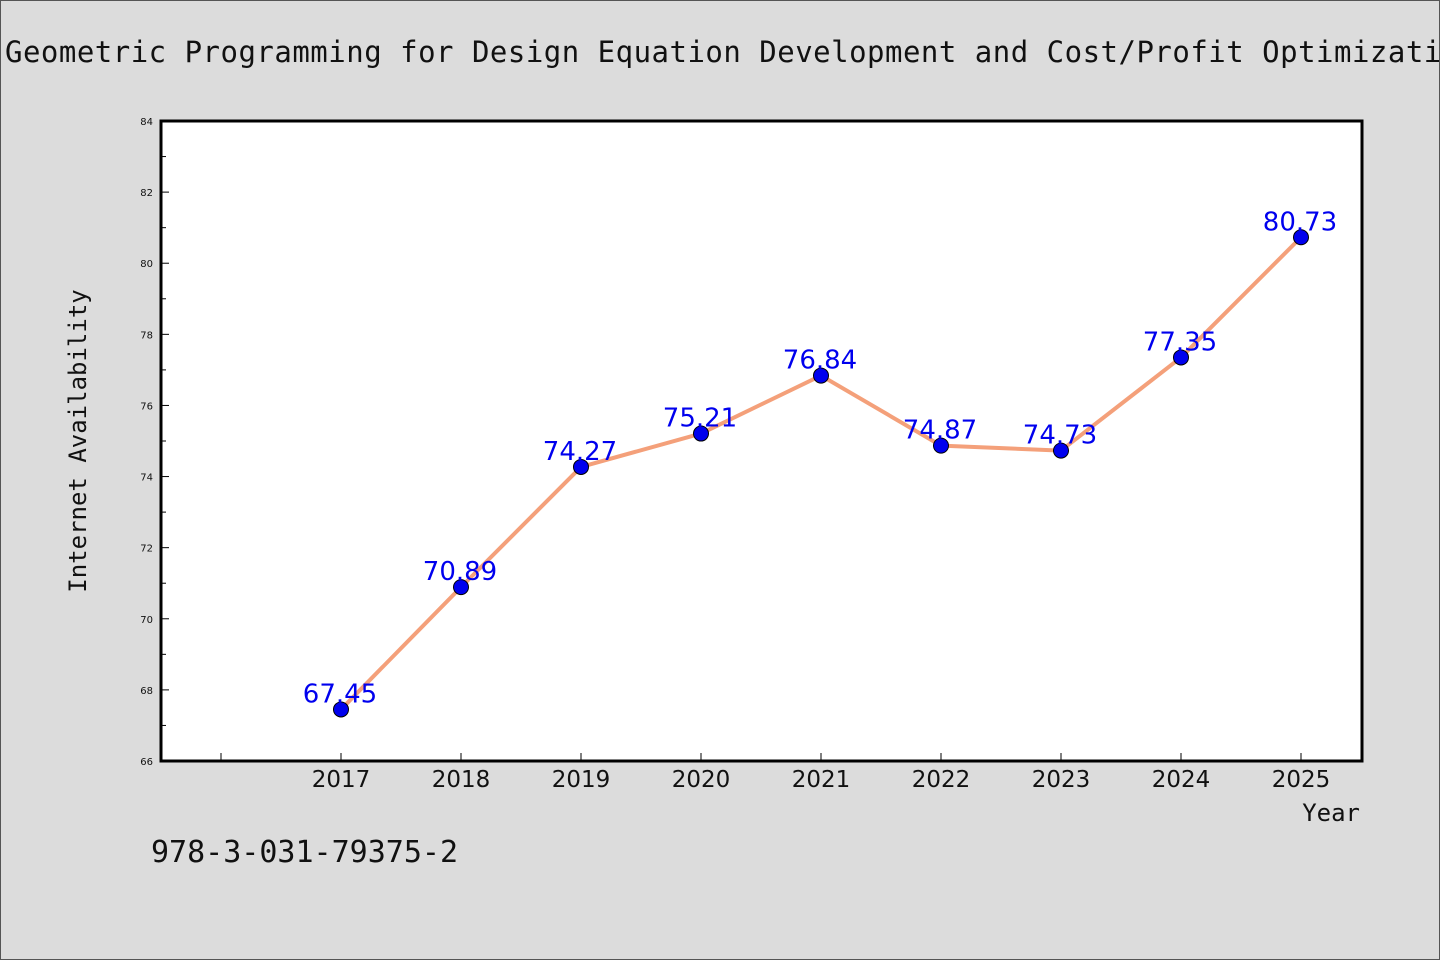  What do you see at coordinates (146, 478) in the screenshot?
I see `y-tick-label: 74` at bounding box center [146, 478].